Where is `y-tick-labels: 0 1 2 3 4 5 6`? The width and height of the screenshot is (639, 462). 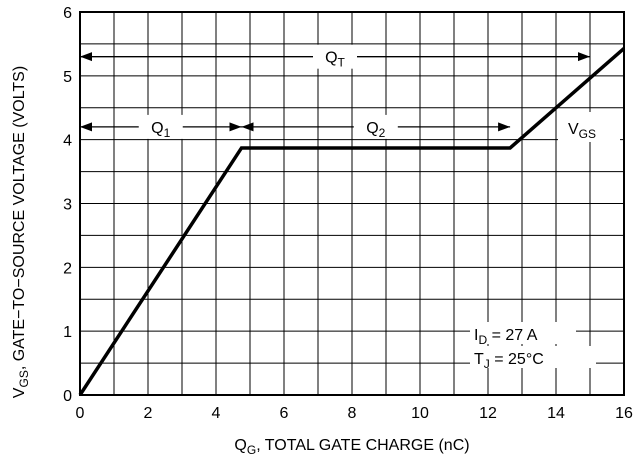
y-tick-labels: 0 1 2 3 4 5 6 is located at coordinates (67, 205).